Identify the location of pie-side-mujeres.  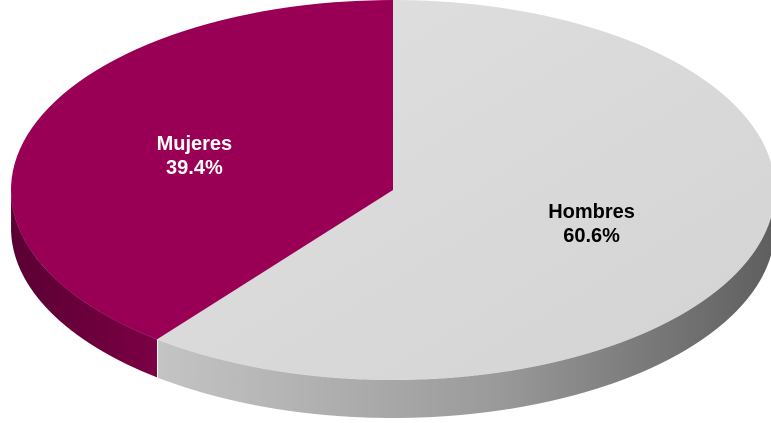
(84, 285).